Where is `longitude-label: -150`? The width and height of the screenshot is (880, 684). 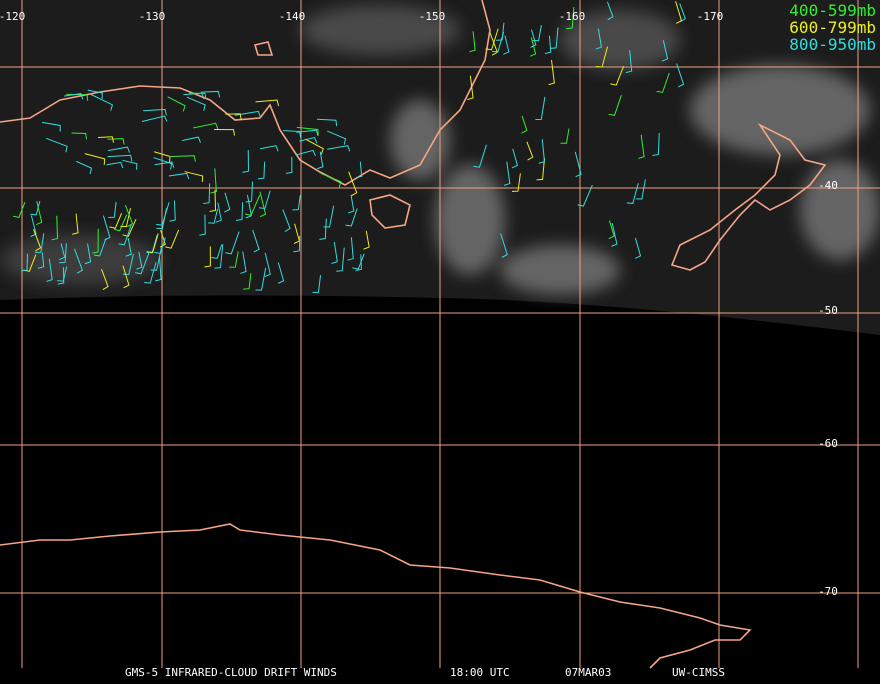
longitude-label: -150 is located at coordinates (432, 16).